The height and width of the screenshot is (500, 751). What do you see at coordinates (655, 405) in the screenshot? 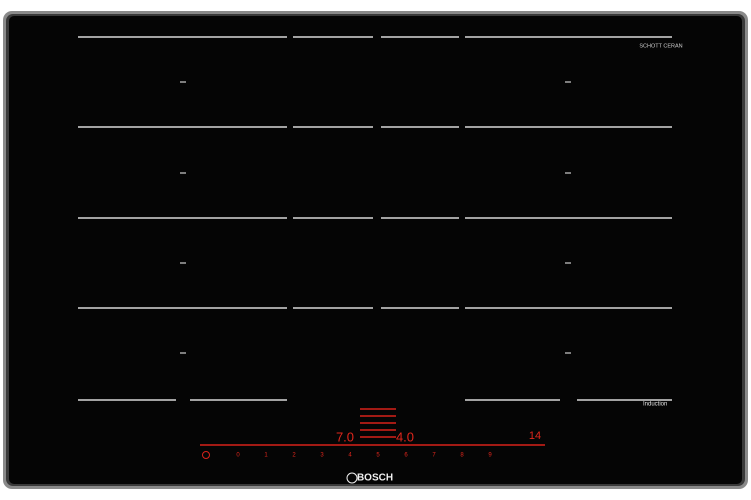
I see `zone-label: Induction` at bounding box center [655, 405].